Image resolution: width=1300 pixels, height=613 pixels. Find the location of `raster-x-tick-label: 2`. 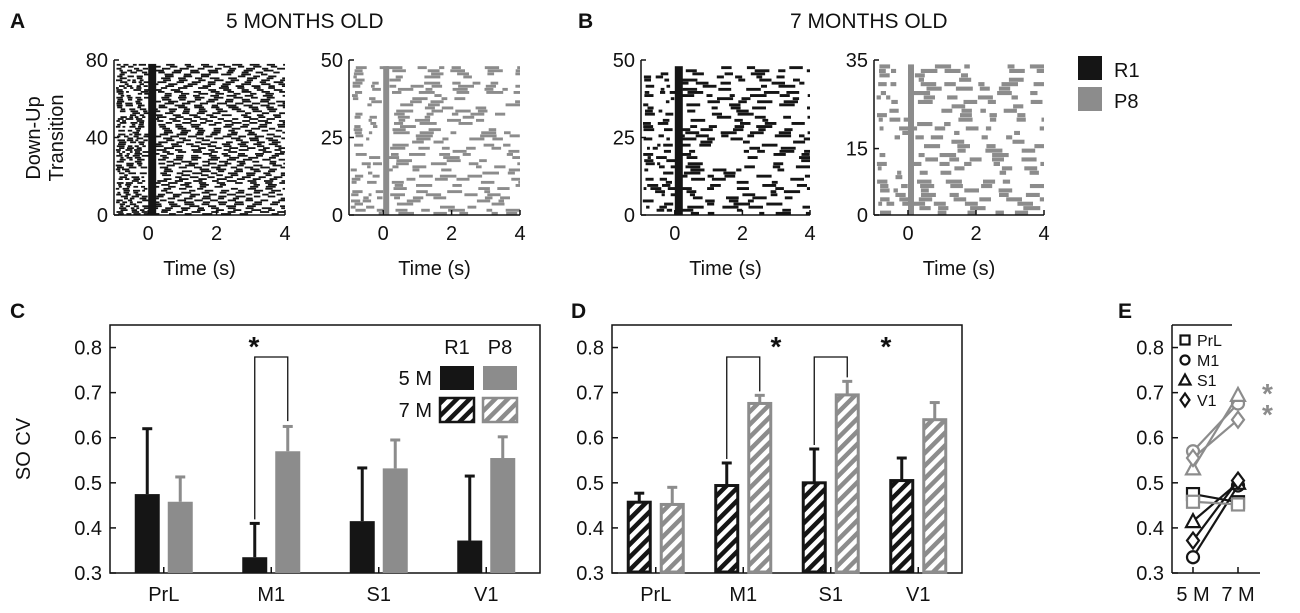

raster-x-tick-label: 2 is located at coordinates (216, 234).